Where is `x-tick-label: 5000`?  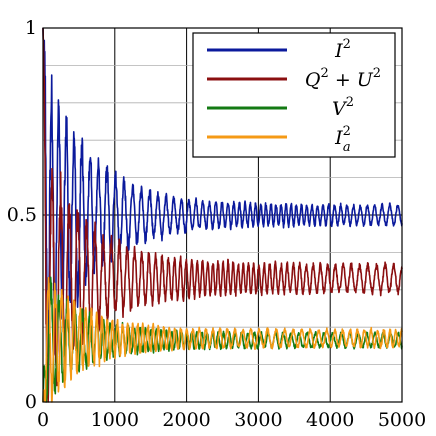 x-tick-label: 5000 is located at coordinates (402, 420).